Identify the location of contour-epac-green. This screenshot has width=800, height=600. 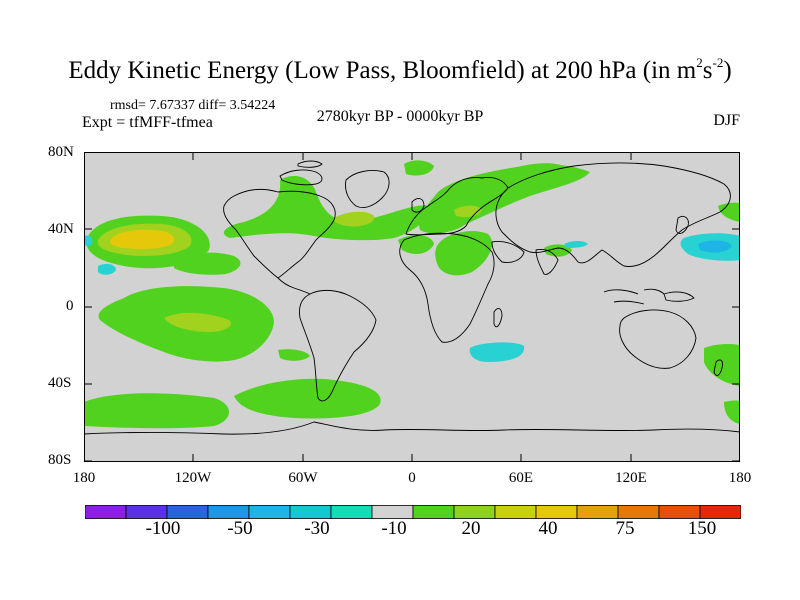
(207, 263).